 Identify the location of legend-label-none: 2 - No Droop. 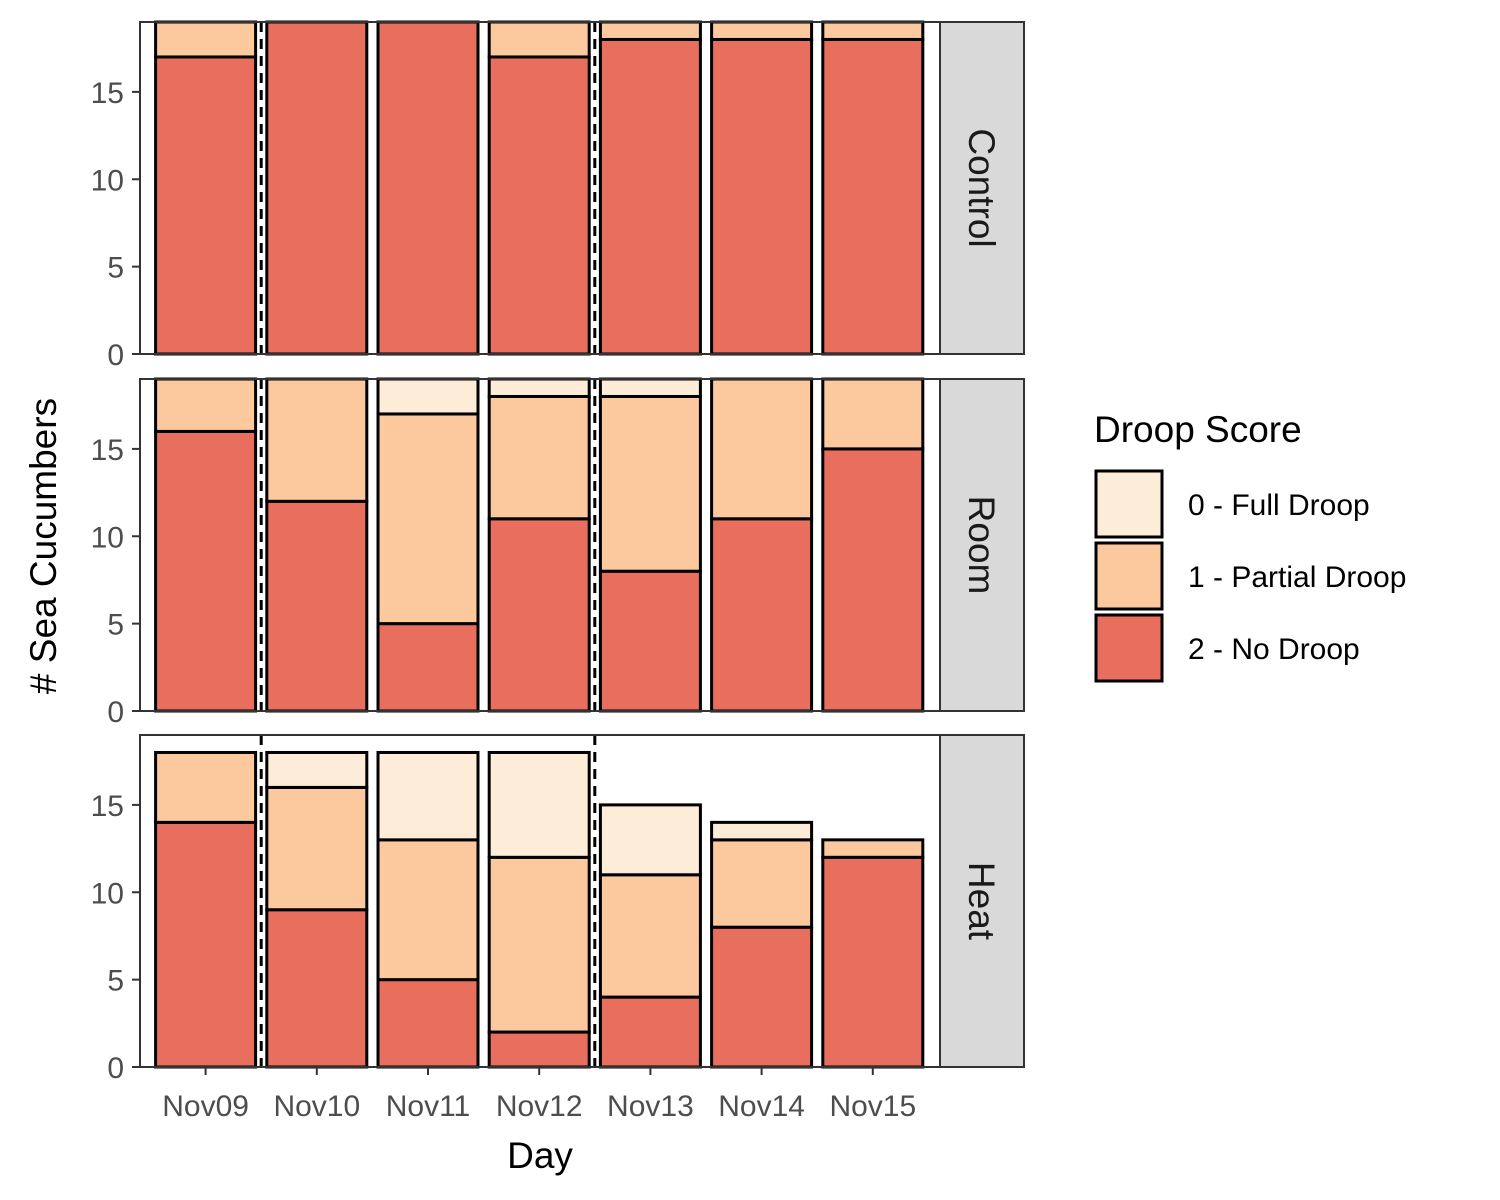
(1274, 649).